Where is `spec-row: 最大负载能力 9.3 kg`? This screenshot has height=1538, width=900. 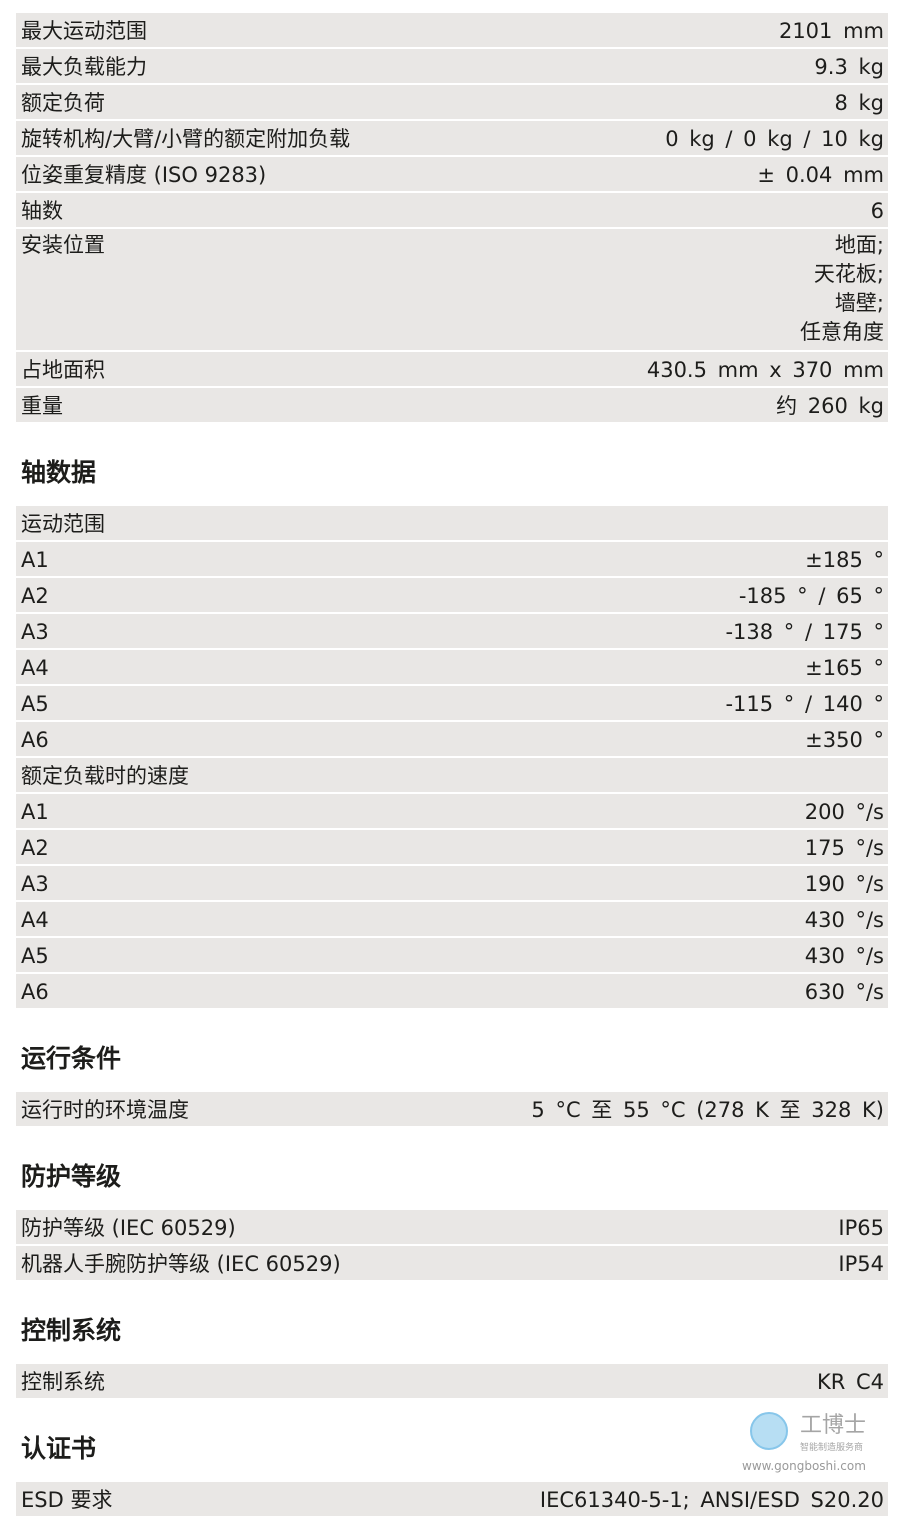
spec-row: 最大负载能力 9.3 kg is located at coordinates (452, 66).